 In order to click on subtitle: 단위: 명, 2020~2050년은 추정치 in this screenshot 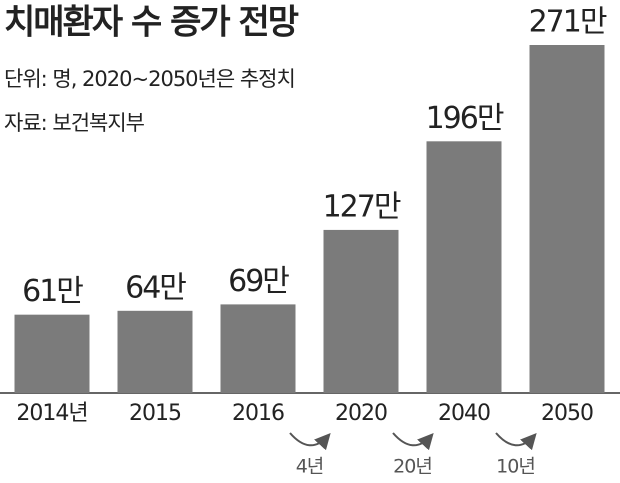, I will do `click(149, 79)`.